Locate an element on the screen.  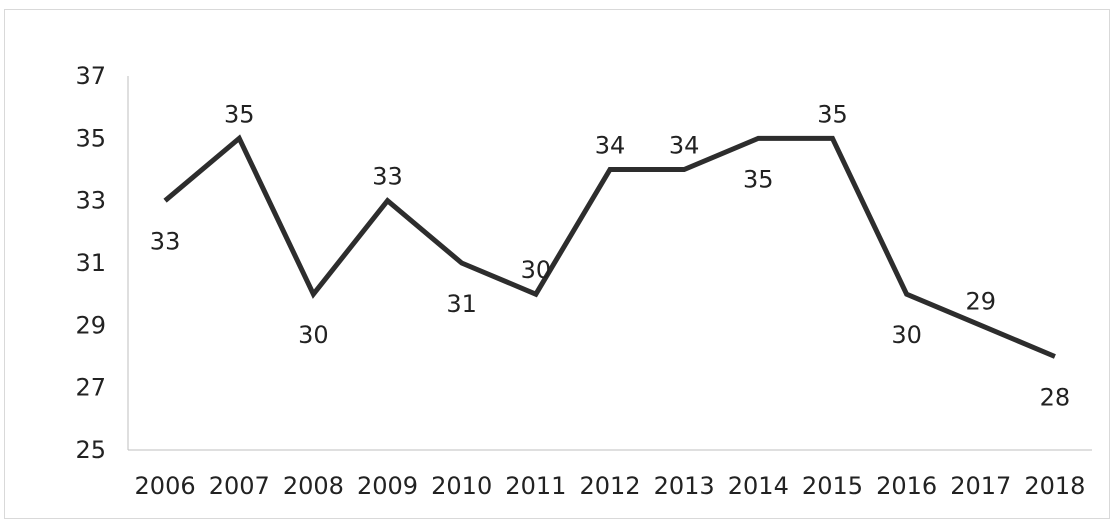
y-tick-label: 31 is located at coordinates (90, 263).